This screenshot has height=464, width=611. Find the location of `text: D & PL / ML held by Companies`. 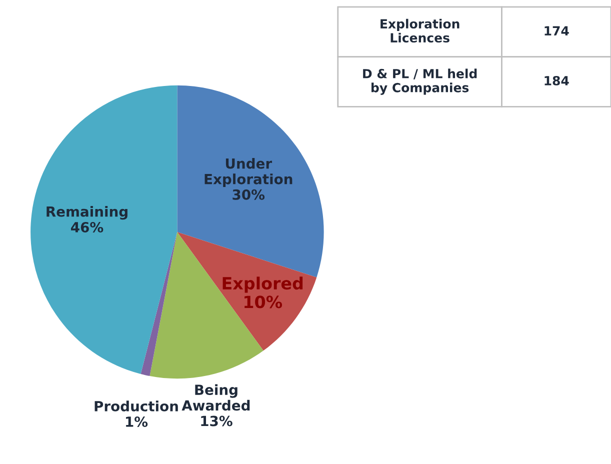

text: D & PL / ML held by Companies is located at coordinates (420, 81).